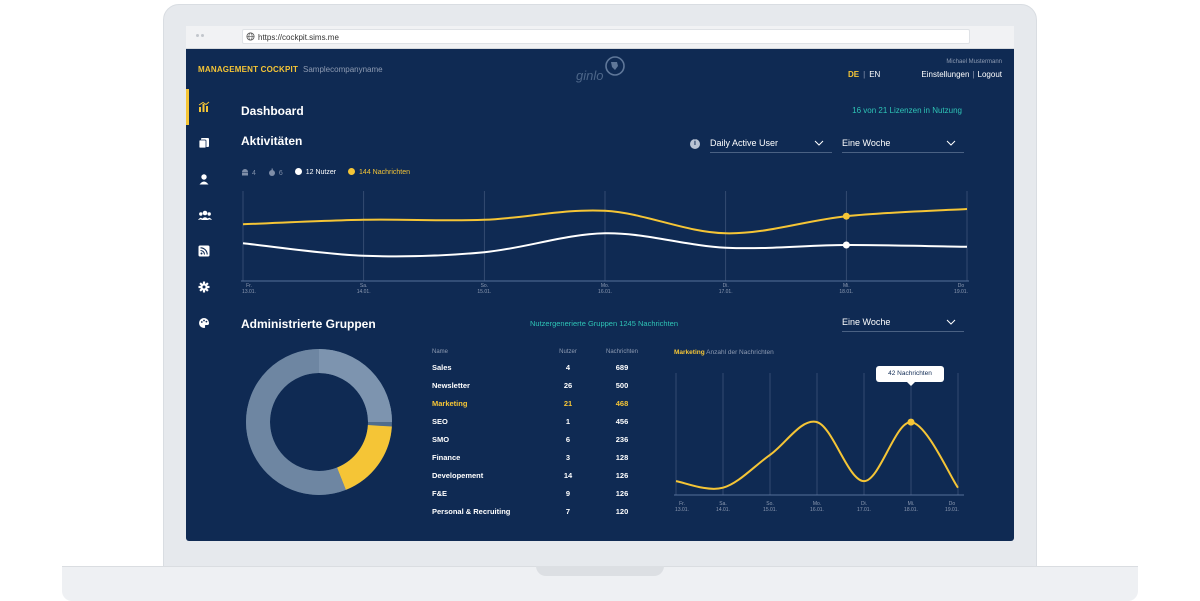 The image size is (1200, 601). I want to click on table-cell-users: 6, so click(568, 439).